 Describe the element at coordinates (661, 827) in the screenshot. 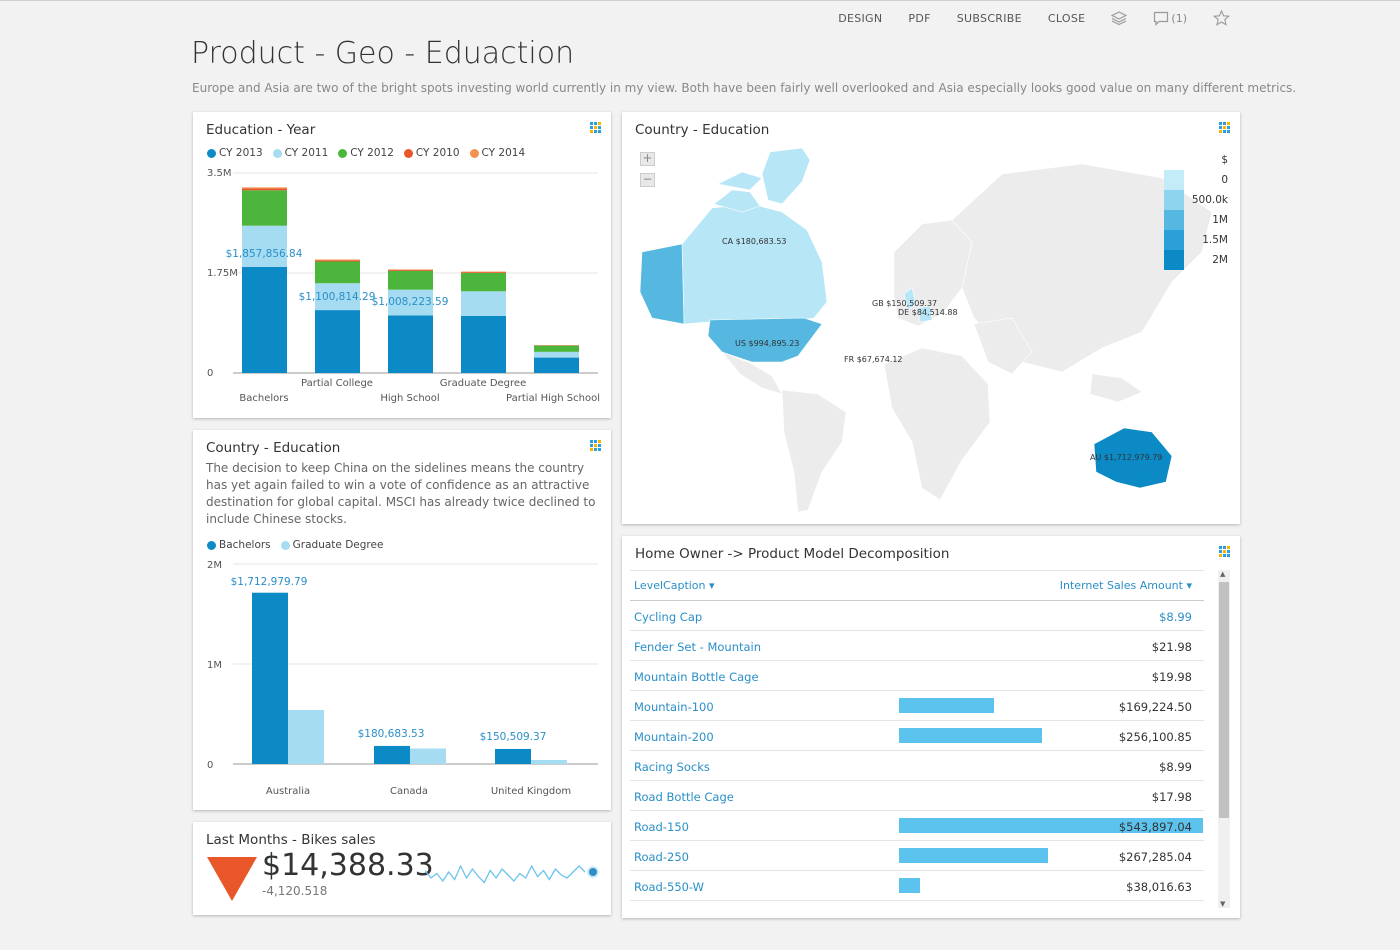

I see `row-level-caption: Road-150` at that location.